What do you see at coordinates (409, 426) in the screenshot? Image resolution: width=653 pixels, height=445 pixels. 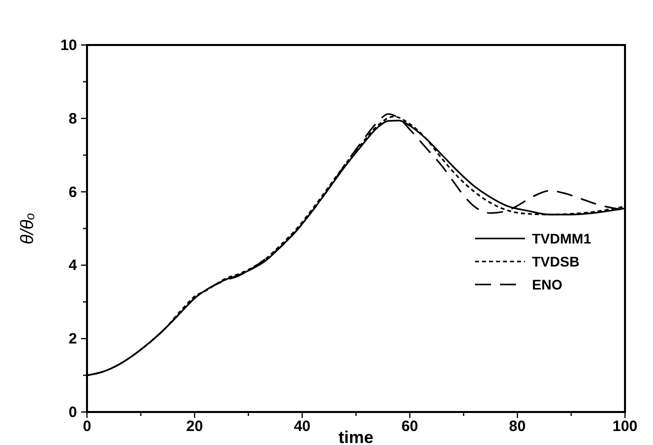 I see `x-tick-label: 60` at bounding box center [409, 426].